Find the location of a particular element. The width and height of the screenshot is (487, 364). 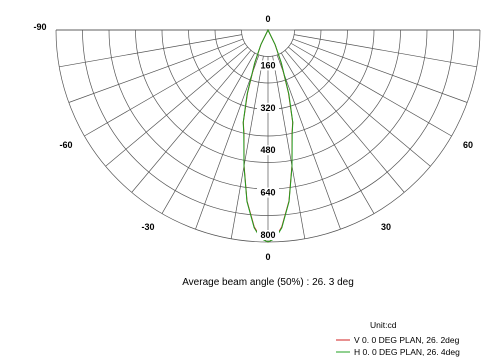

angle-tick-label: 60 is located at coordinates (468, 145).